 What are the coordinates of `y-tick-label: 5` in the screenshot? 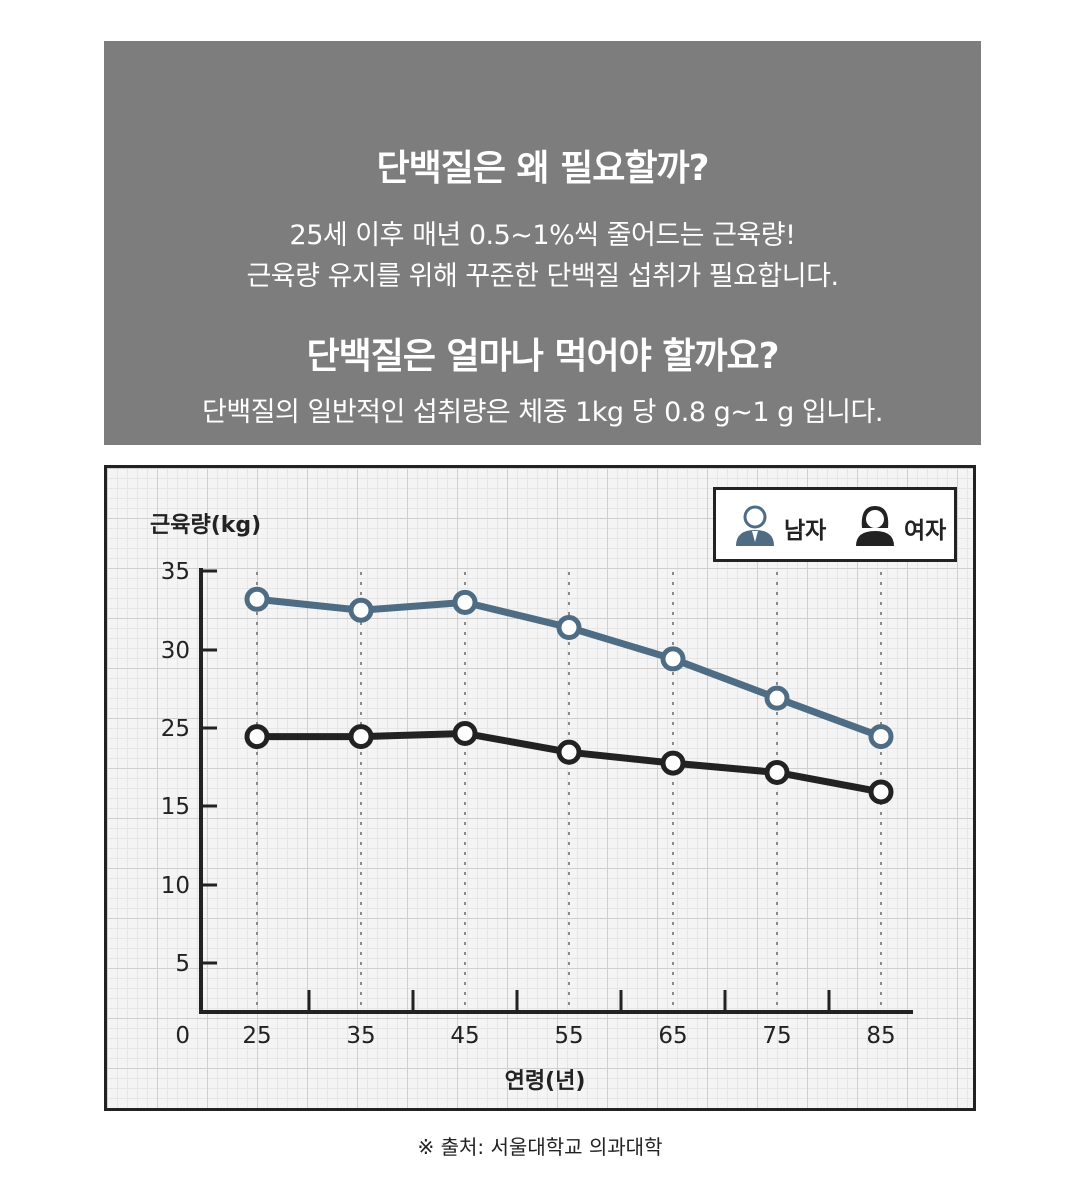 It's located at (182, 964).